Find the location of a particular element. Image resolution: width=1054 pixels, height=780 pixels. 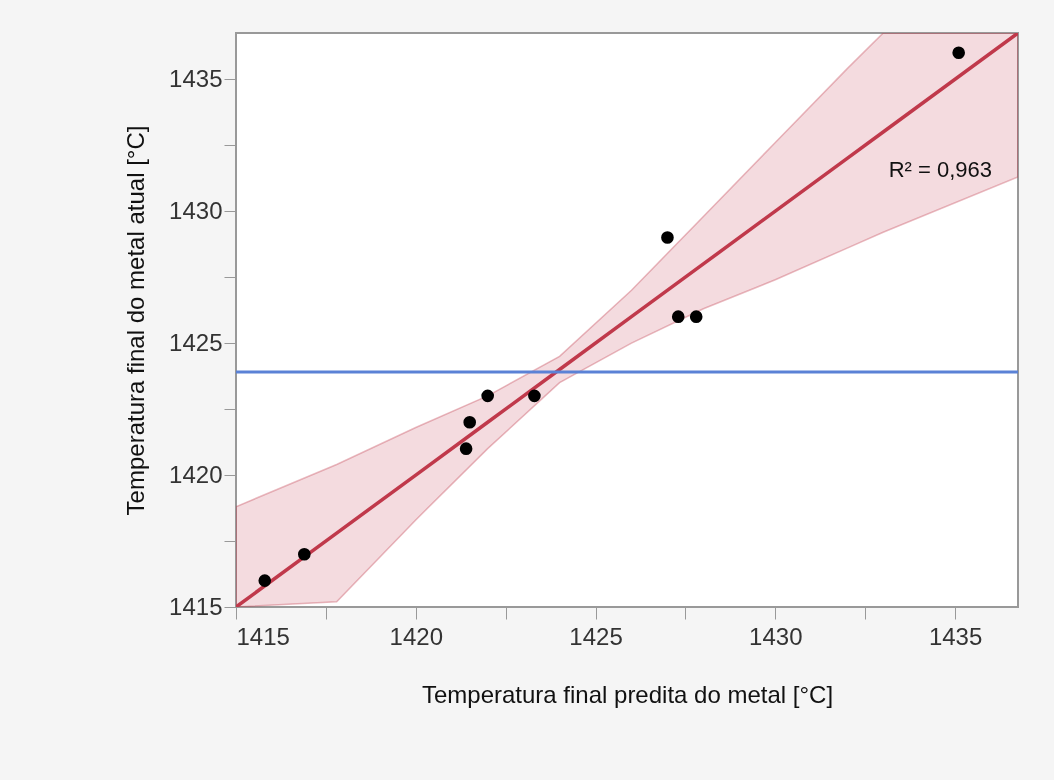

x-tick-label: 1425 is located at coordinates (596, 636).